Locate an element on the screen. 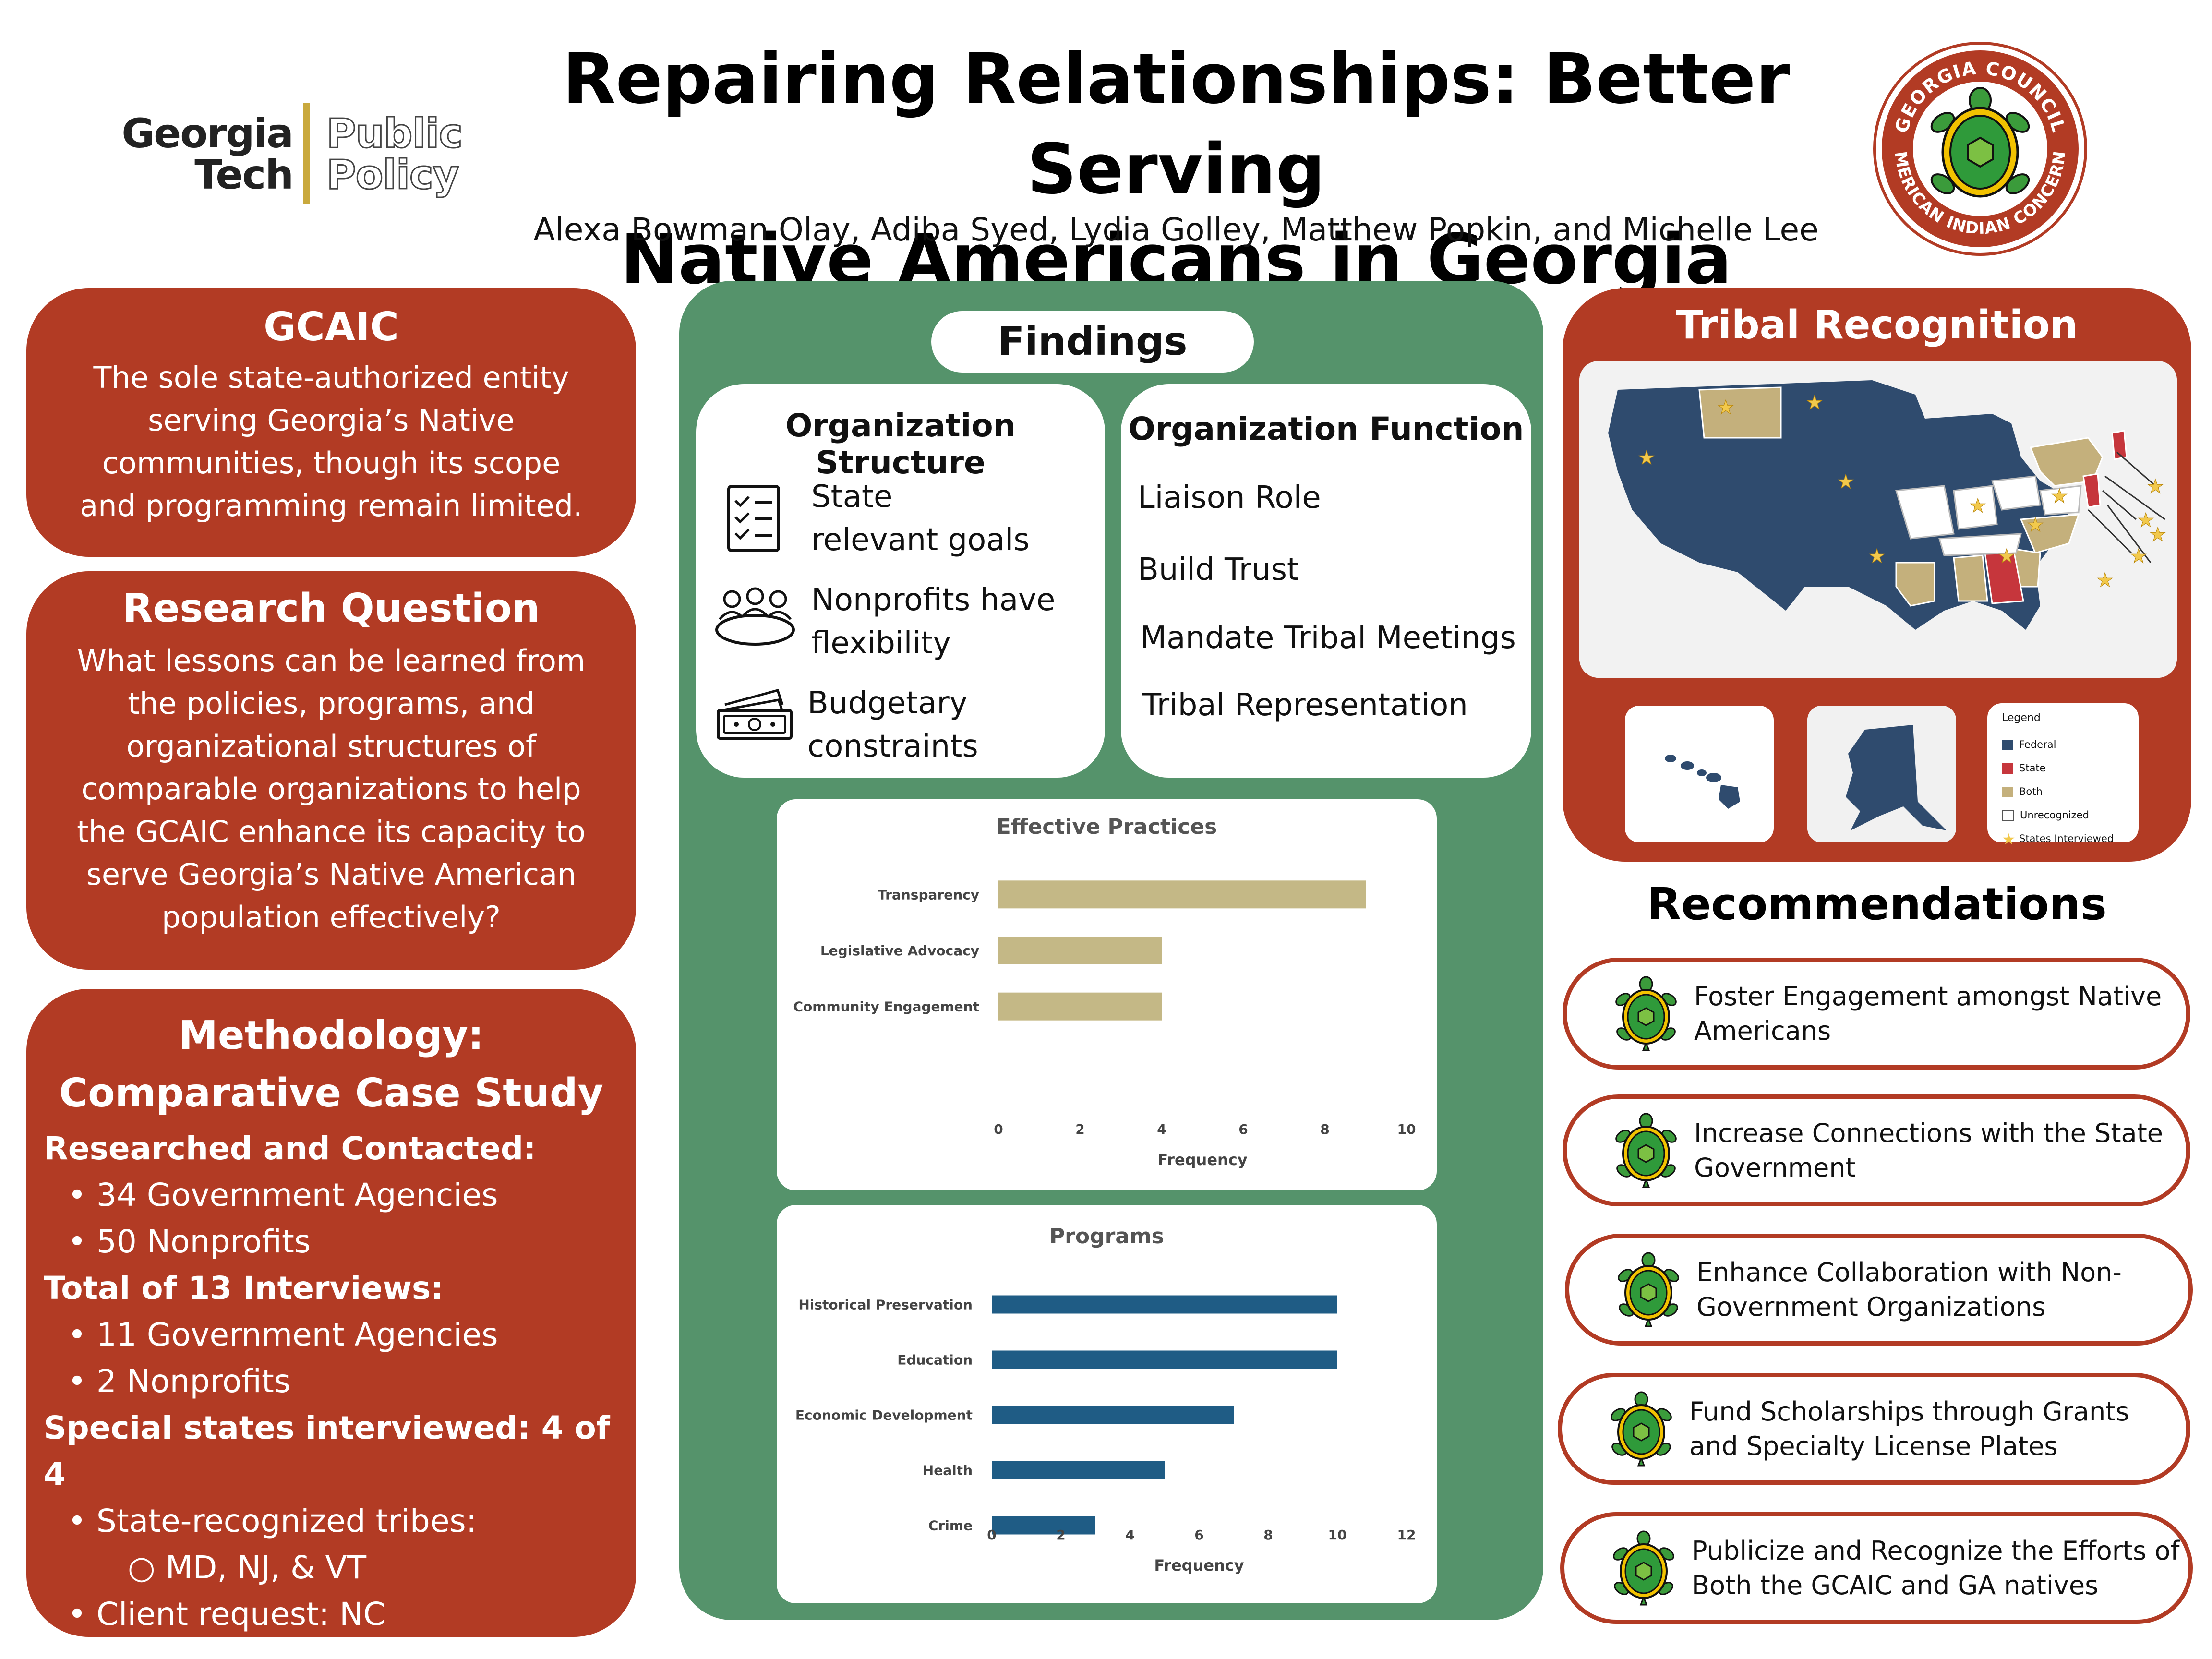 The image size is (2212, 1659). structure-item-line: Budgetary is located at coordinates (887, 703).